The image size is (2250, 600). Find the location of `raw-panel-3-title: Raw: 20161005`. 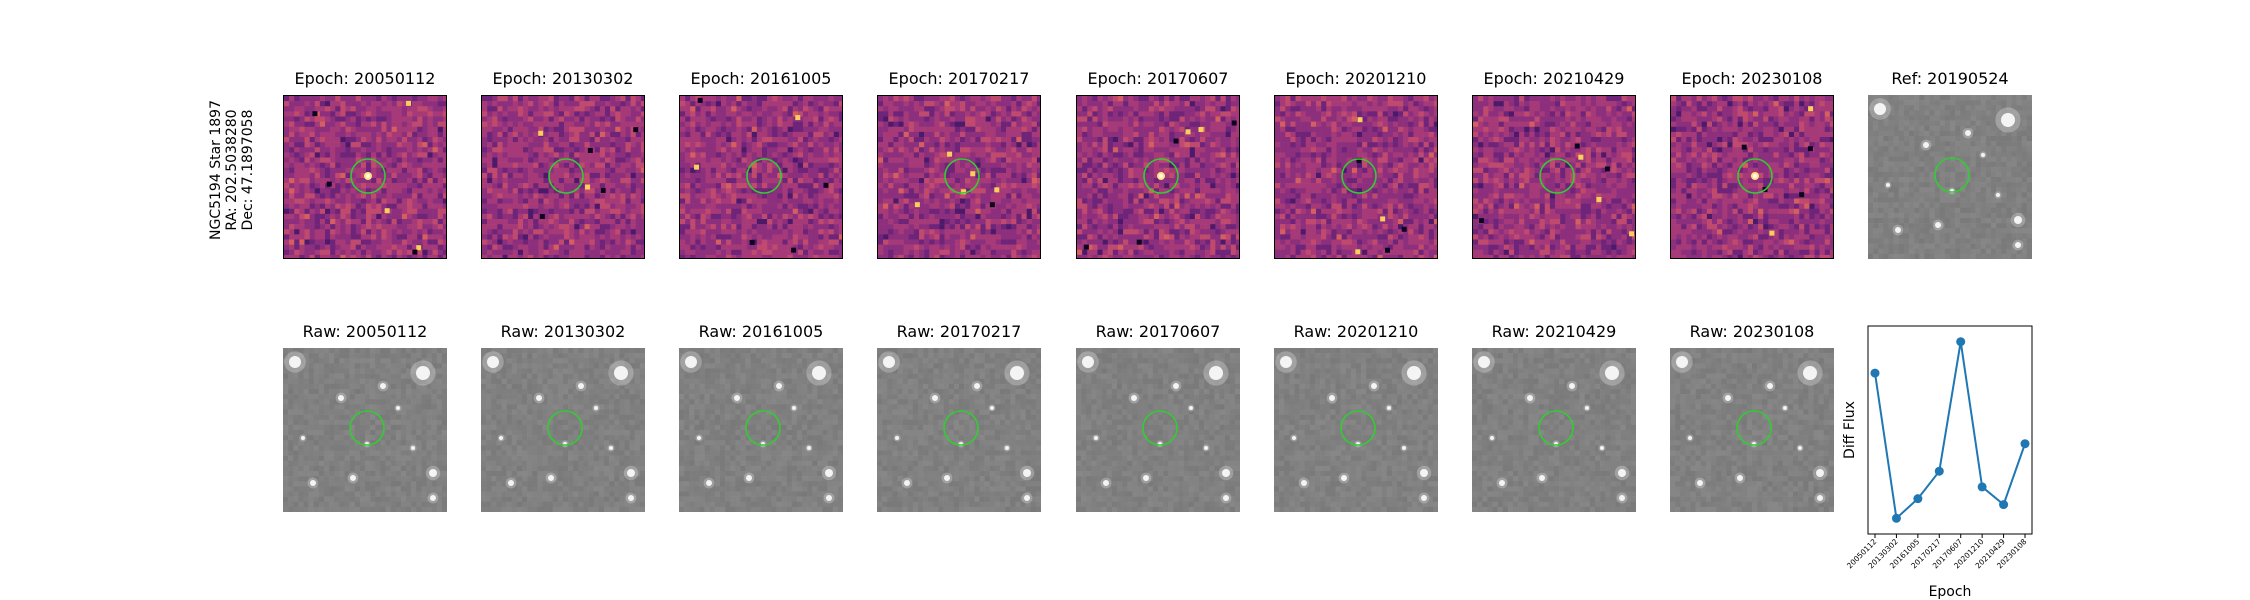

raw-panel-3-title: Raw: 20161005 is located at coordinates (761, 331).